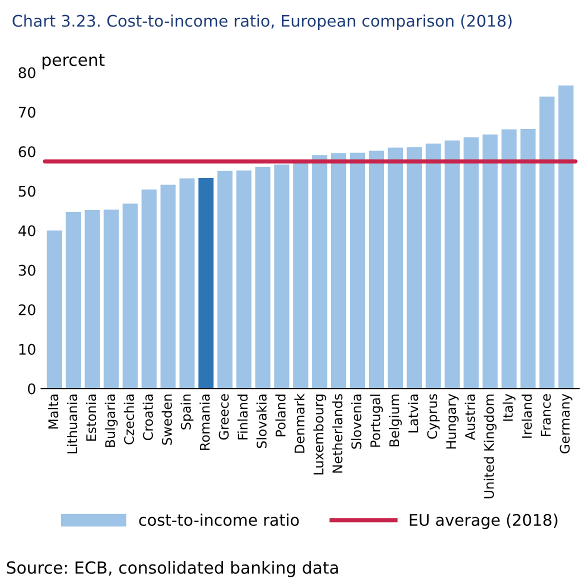 The height and width of the screenshot is (580, 588). Describe the element at coordinates (223, 417) in the screenshot. I see `x-tick-label: Greece` at that location.